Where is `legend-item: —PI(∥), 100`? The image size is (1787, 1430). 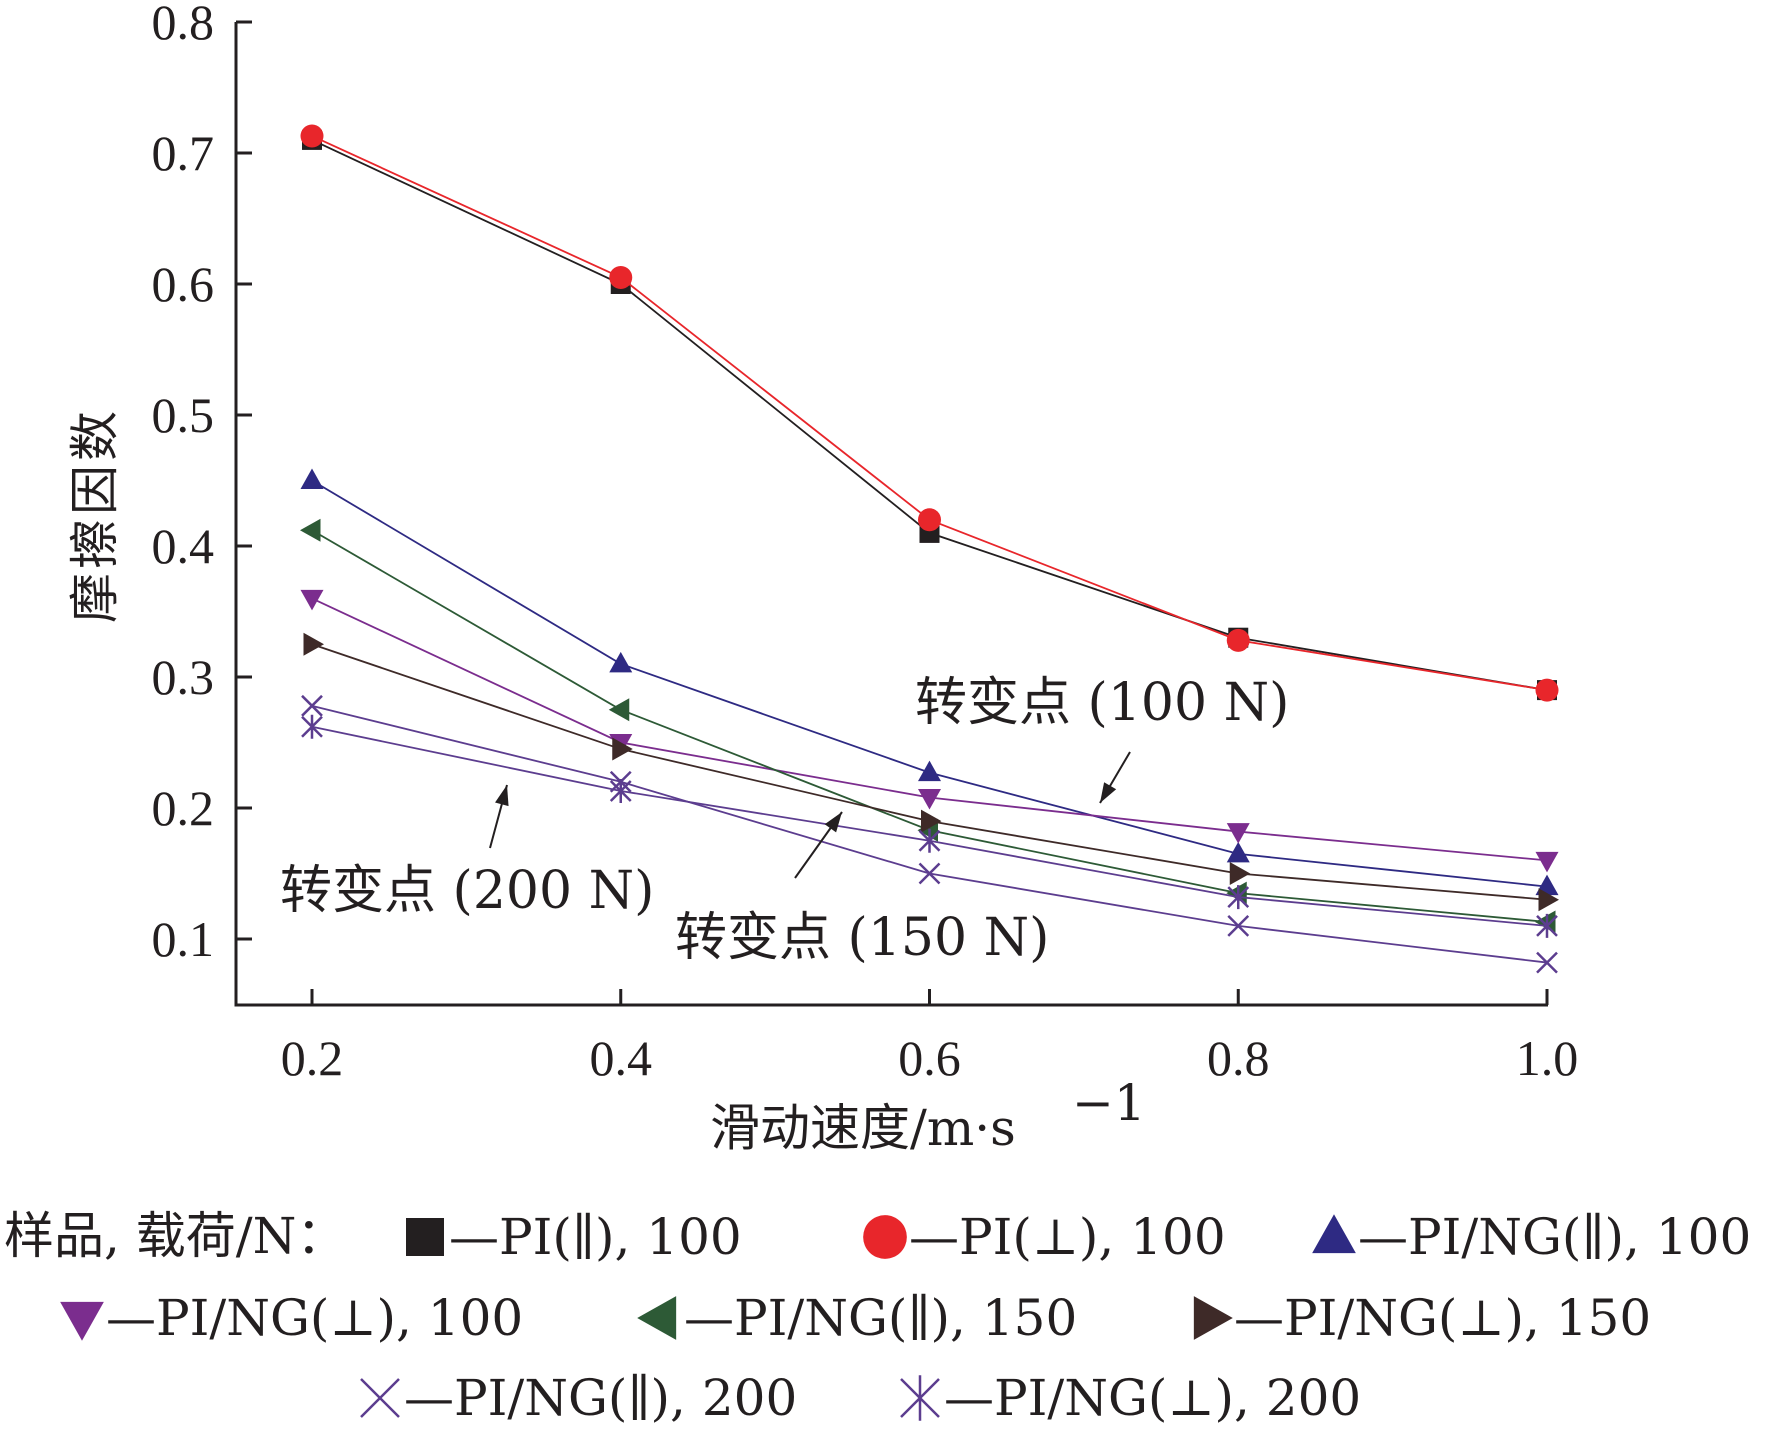 legend-item: —PI(∥), 100 is located at coordinates (574, 1237).